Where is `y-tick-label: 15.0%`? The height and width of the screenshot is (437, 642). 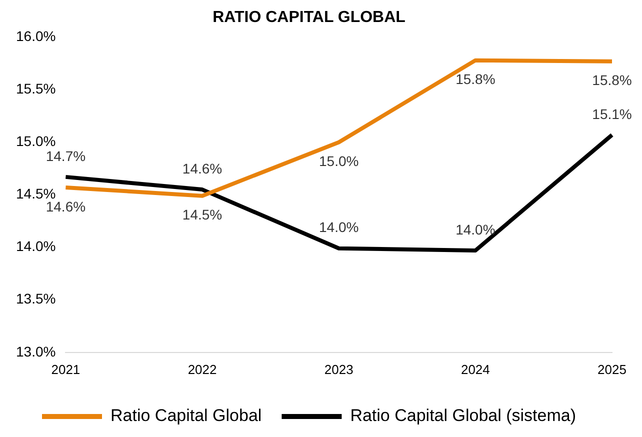 y-tick-label: 15.0% is located at coordinates (36, 141).